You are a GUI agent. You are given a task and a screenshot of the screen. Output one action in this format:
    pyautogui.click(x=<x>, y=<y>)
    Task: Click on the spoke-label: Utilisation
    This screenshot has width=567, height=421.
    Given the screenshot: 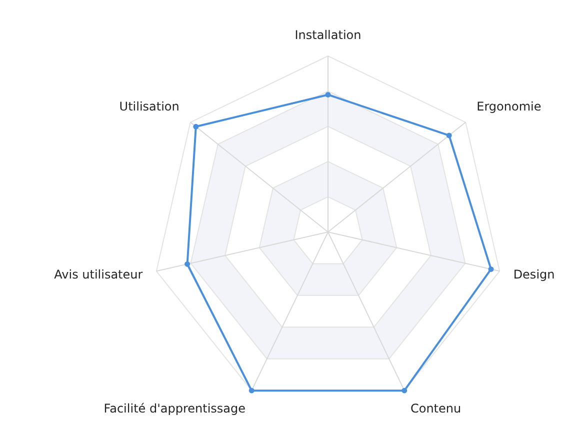 What is the action you would take?
    pyautogui.click(x=149, y=106)
    